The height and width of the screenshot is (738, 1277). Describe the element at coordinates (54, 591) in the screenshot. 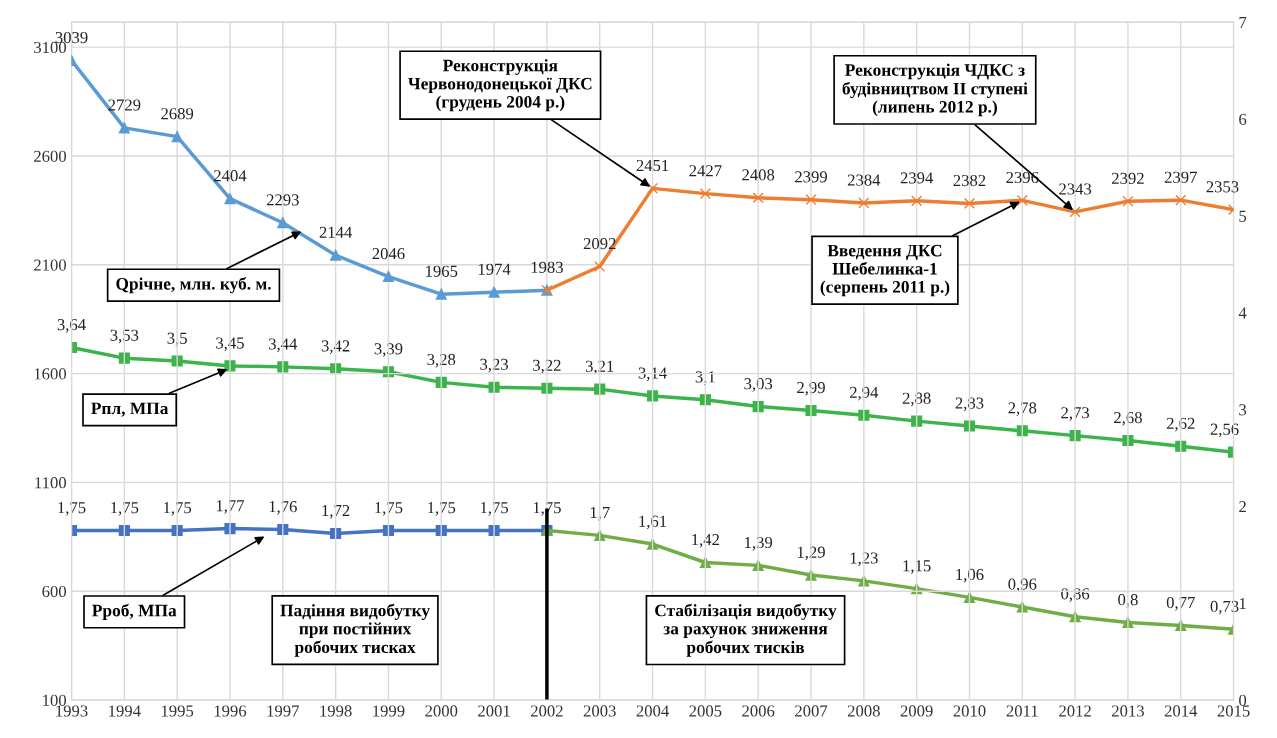

I see `y-tick-label: 600` at that location.